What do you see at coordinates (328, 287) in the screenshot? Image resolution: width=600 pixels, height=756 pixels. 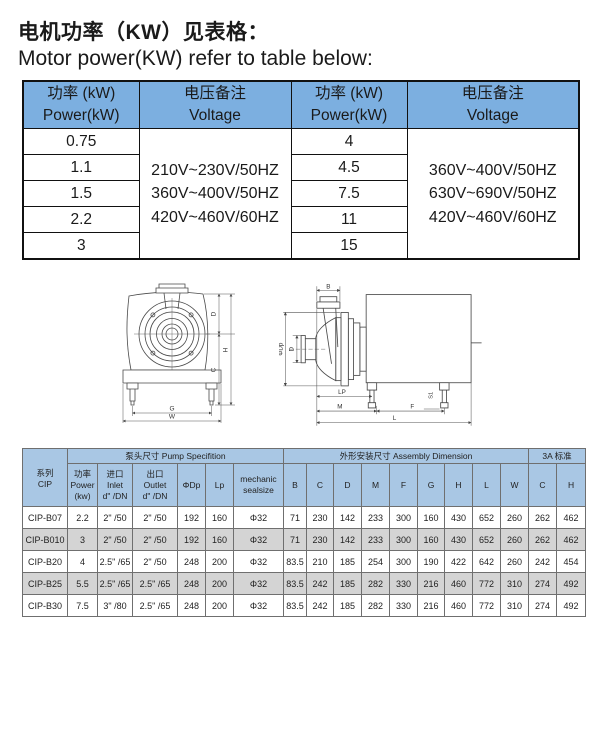 I see `dim-label-b: B` at bounding box center [328, 287].